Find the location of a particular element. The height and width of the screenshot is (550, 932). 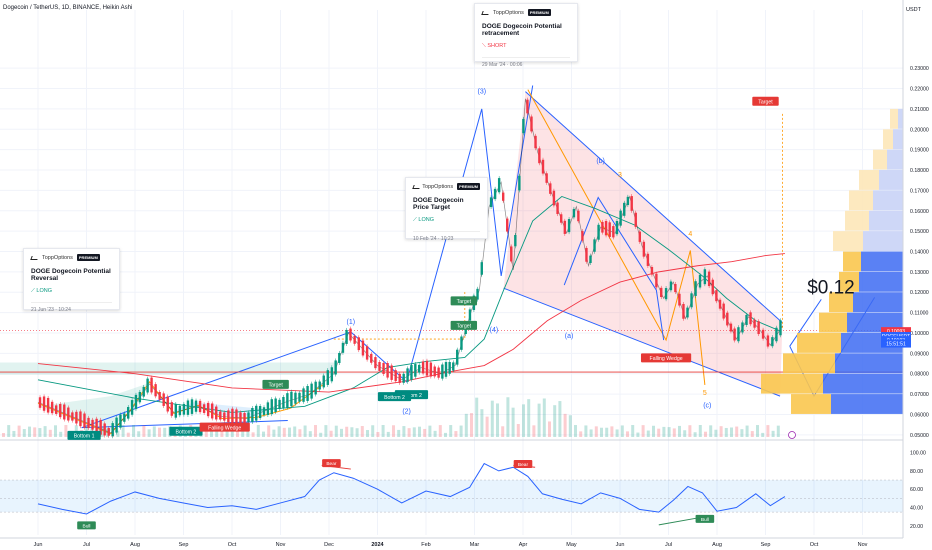

idea-title: DOGE Dogecoin Potential retracement is located at coordinates (522, 30).